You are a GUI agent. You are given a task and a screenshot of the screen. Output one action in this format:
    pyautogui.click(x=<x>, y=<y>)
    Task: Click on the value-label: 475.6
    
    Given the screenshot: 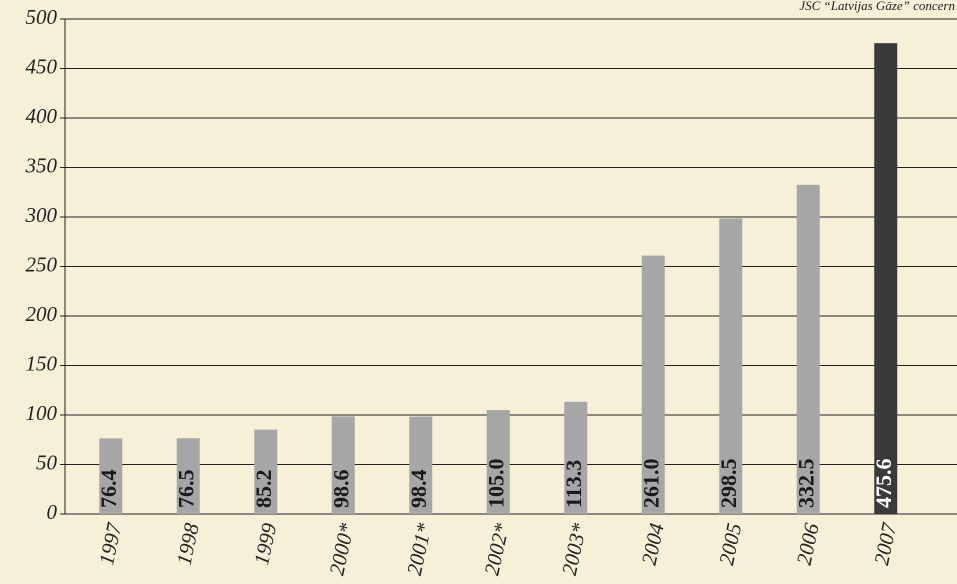 What is the action you would take?
    pyautogui.click(x=883, y=484)
    